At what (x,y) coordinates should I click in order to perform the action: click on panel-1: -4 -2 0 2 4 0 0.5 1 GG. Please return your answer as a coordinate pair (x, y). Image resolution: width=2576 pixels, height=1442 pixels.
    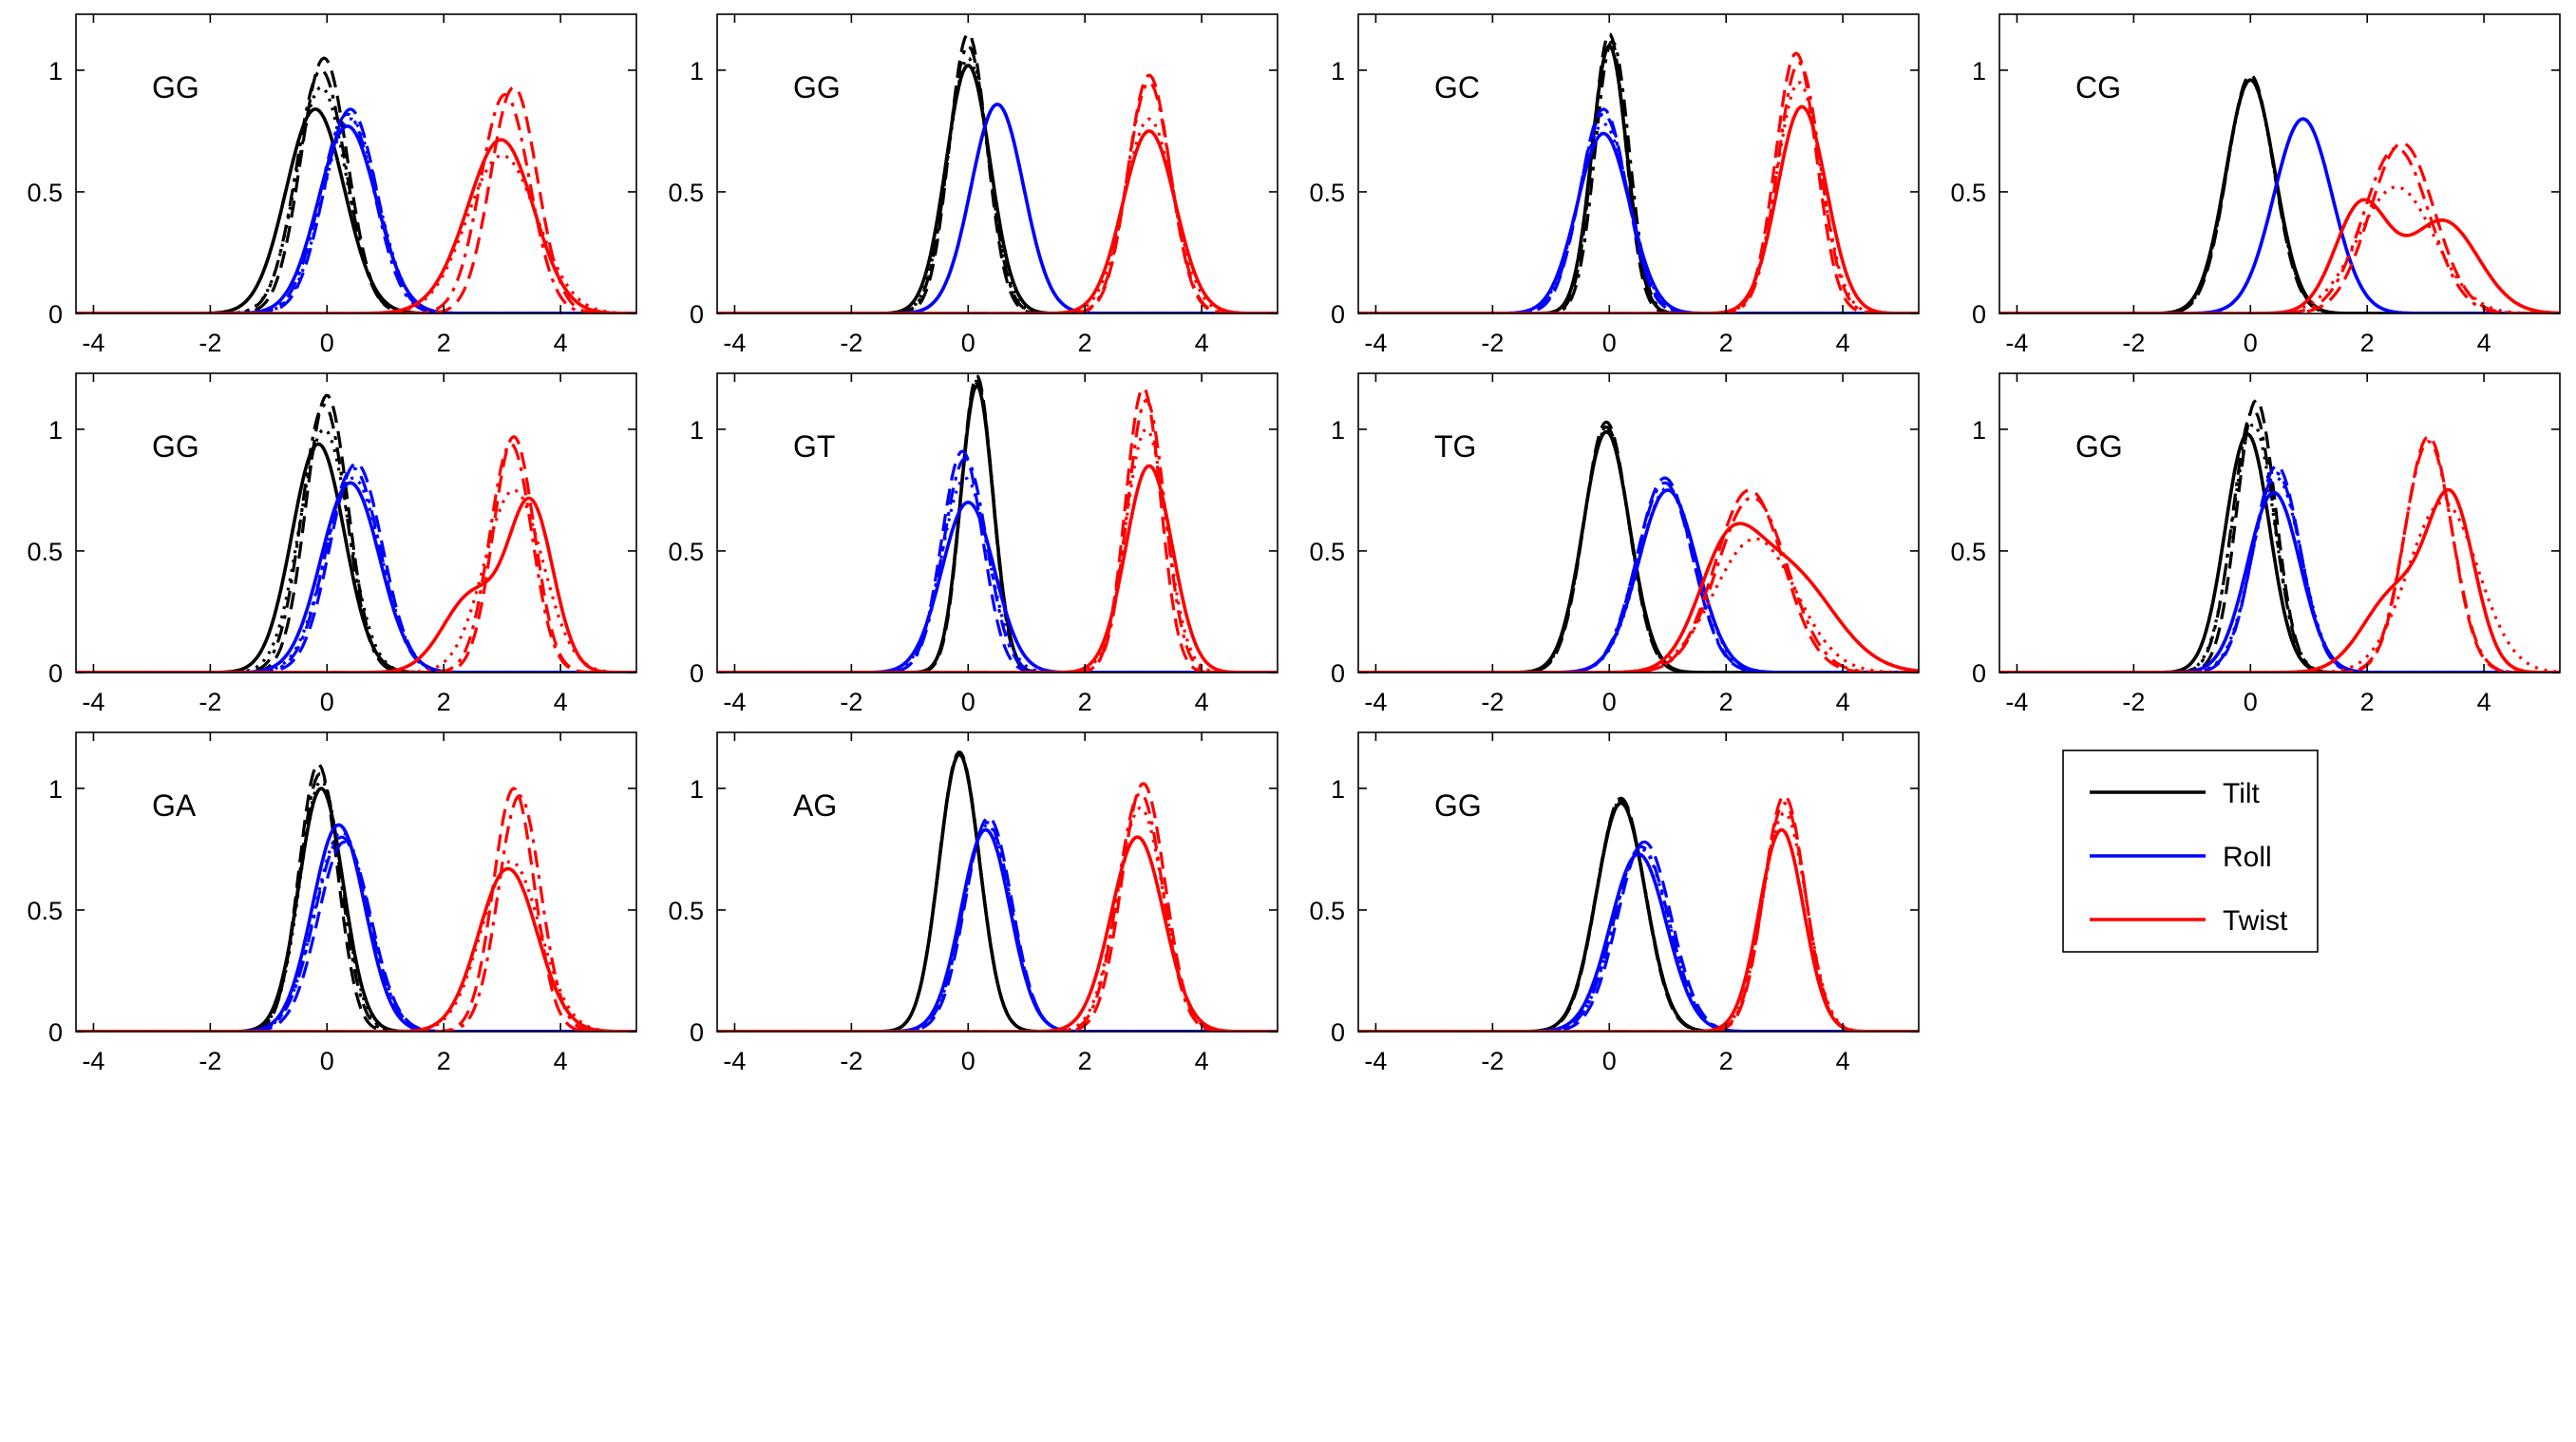
    Looking at the image, I should click on (332, 185).